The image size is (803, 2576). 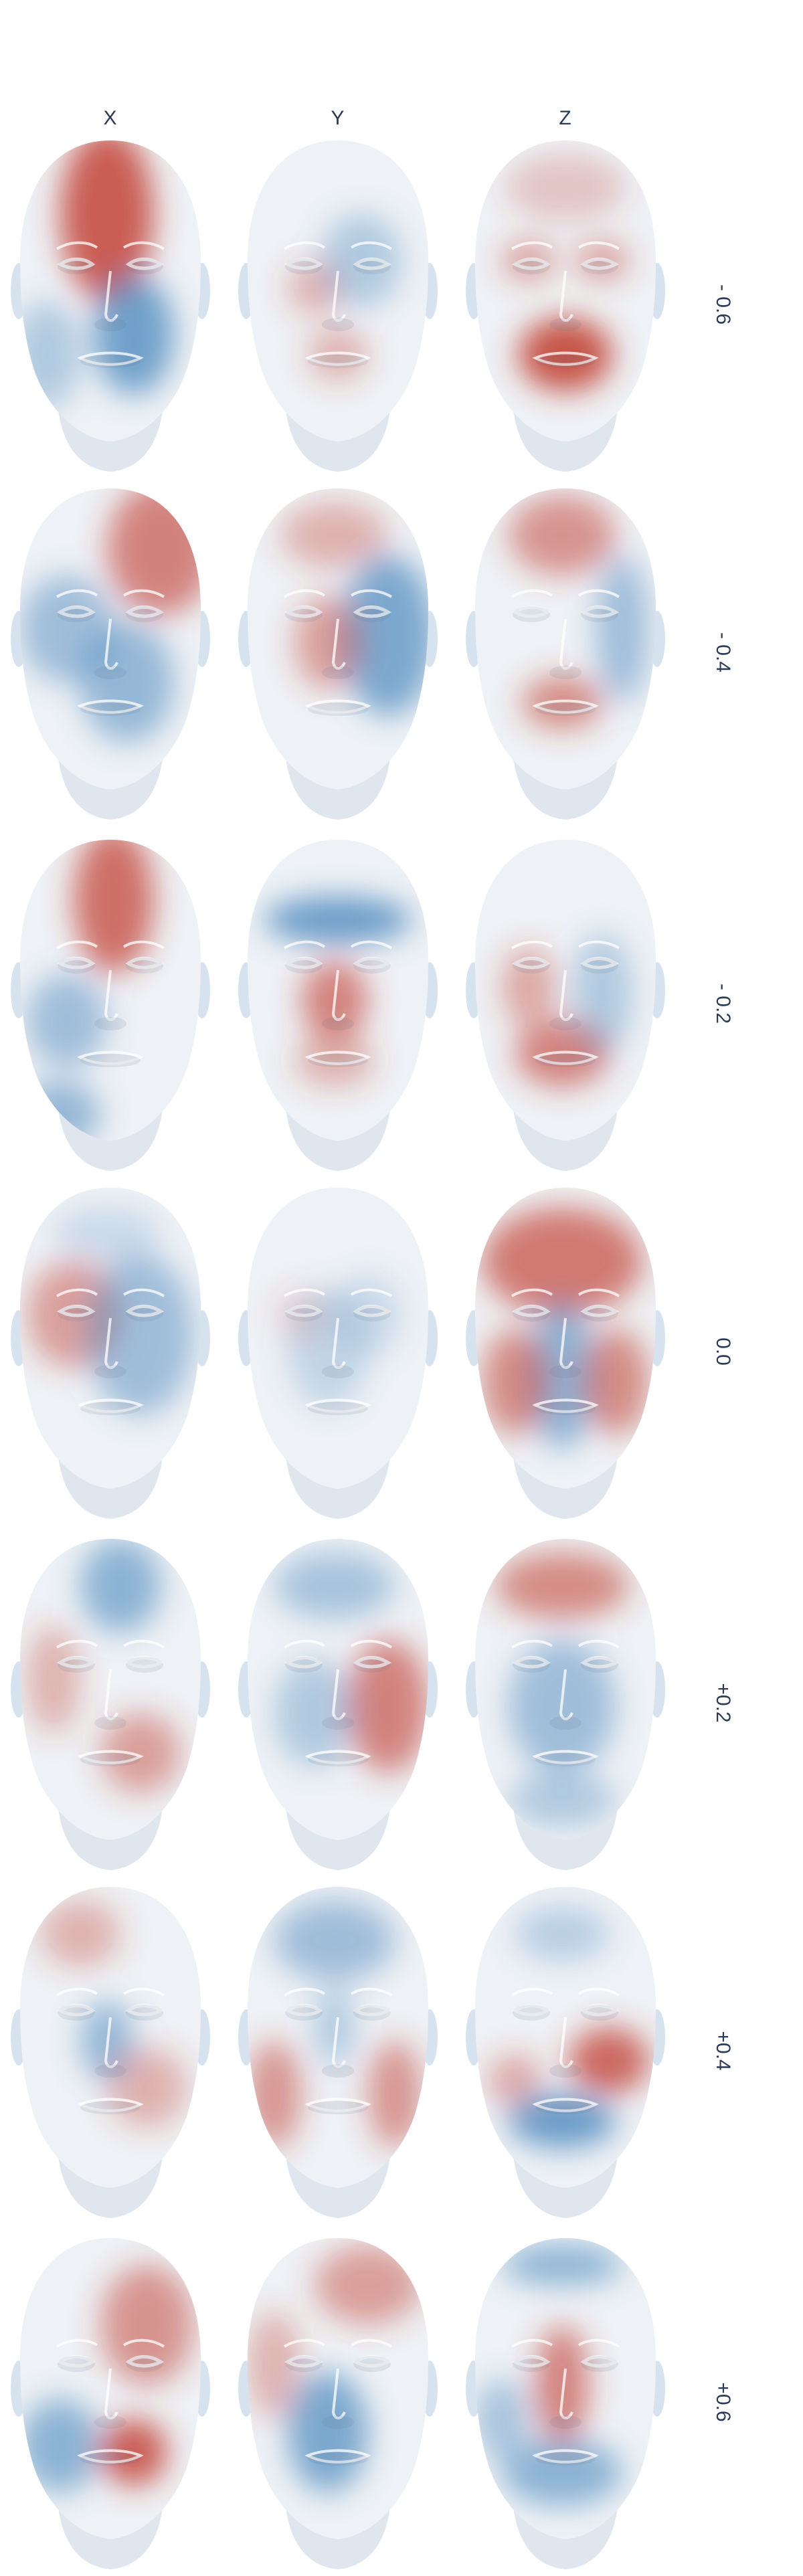 I want to click on row-label-plus-0-6: +0.6, so click(x=723, y=2402).